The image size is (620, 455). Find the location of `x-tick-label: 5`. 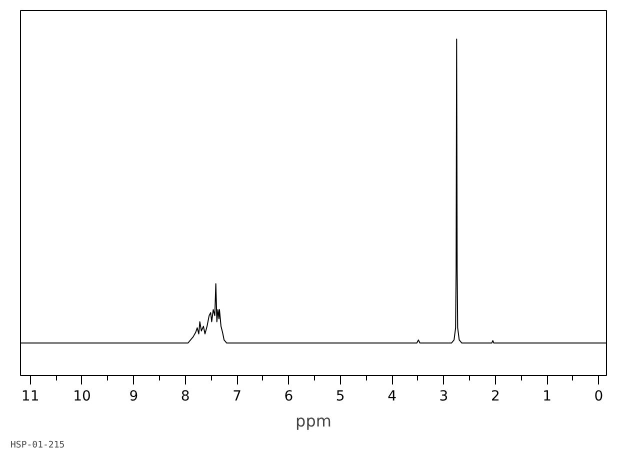

x-tick-label: 5 is located at coordinates (340, 396).